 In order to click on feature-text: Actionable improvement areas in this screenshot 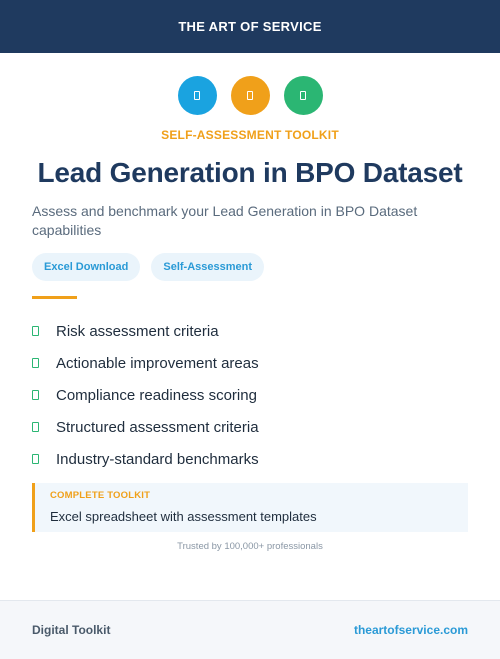, I will do `click(157, 363)`.